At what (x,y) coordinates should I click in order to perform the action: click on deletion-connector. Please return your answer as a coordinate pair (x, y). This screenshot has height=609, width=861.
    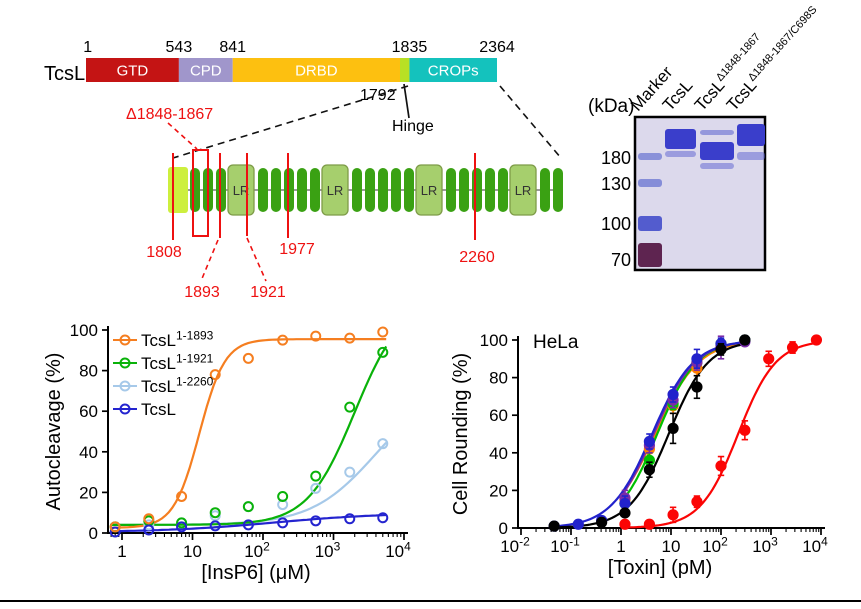
    Looking at the image, I should click on (182, 136).